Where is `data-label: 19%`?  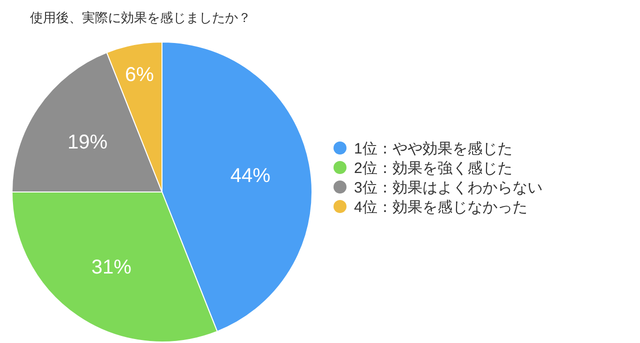 data-label: 19% is located at coordinates (88, 142).